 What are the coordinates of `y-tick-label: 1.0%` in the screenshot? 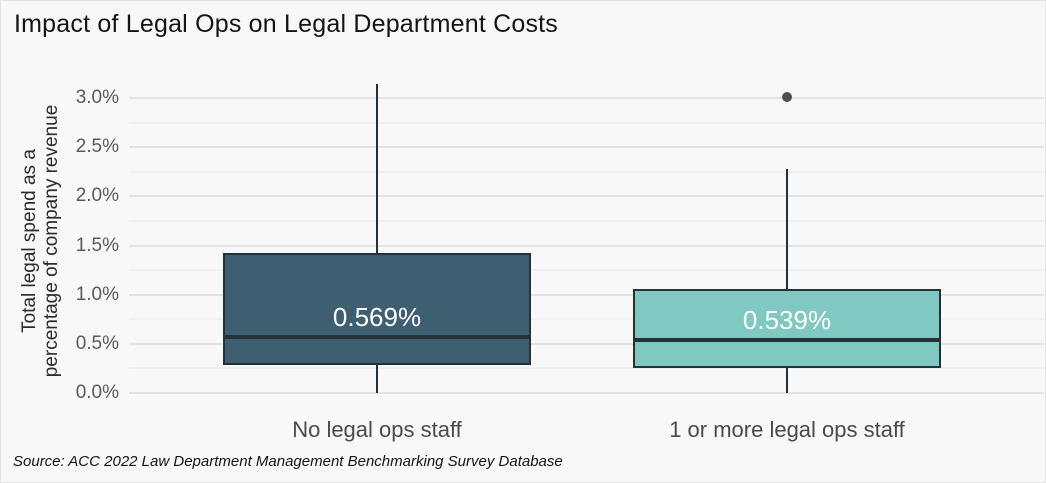 It's located at (97, 294).